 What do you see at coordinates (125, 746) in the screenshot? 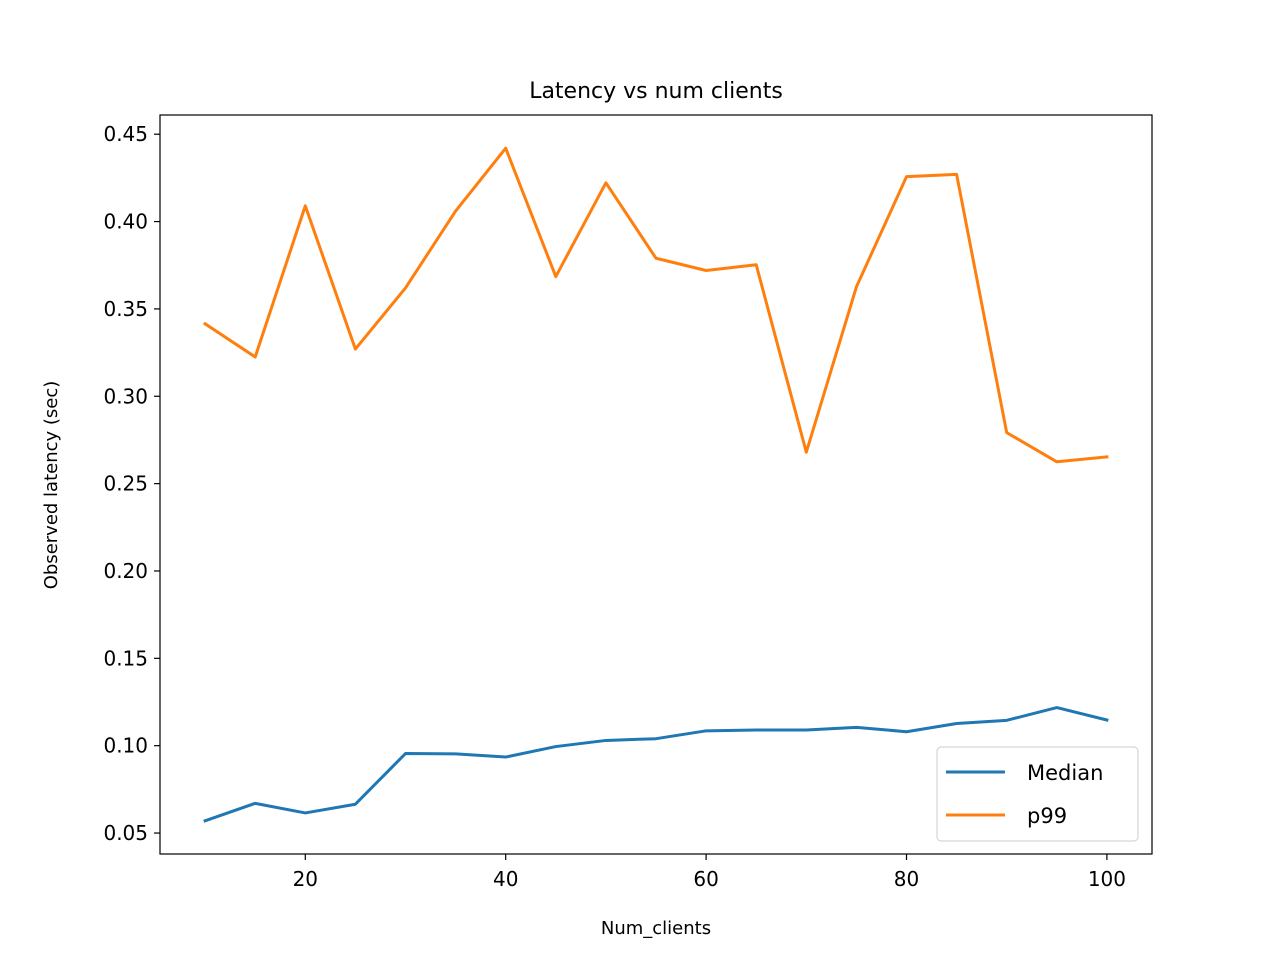
I see `y-tick-label: 0.10` at bounding box center [125, 746].